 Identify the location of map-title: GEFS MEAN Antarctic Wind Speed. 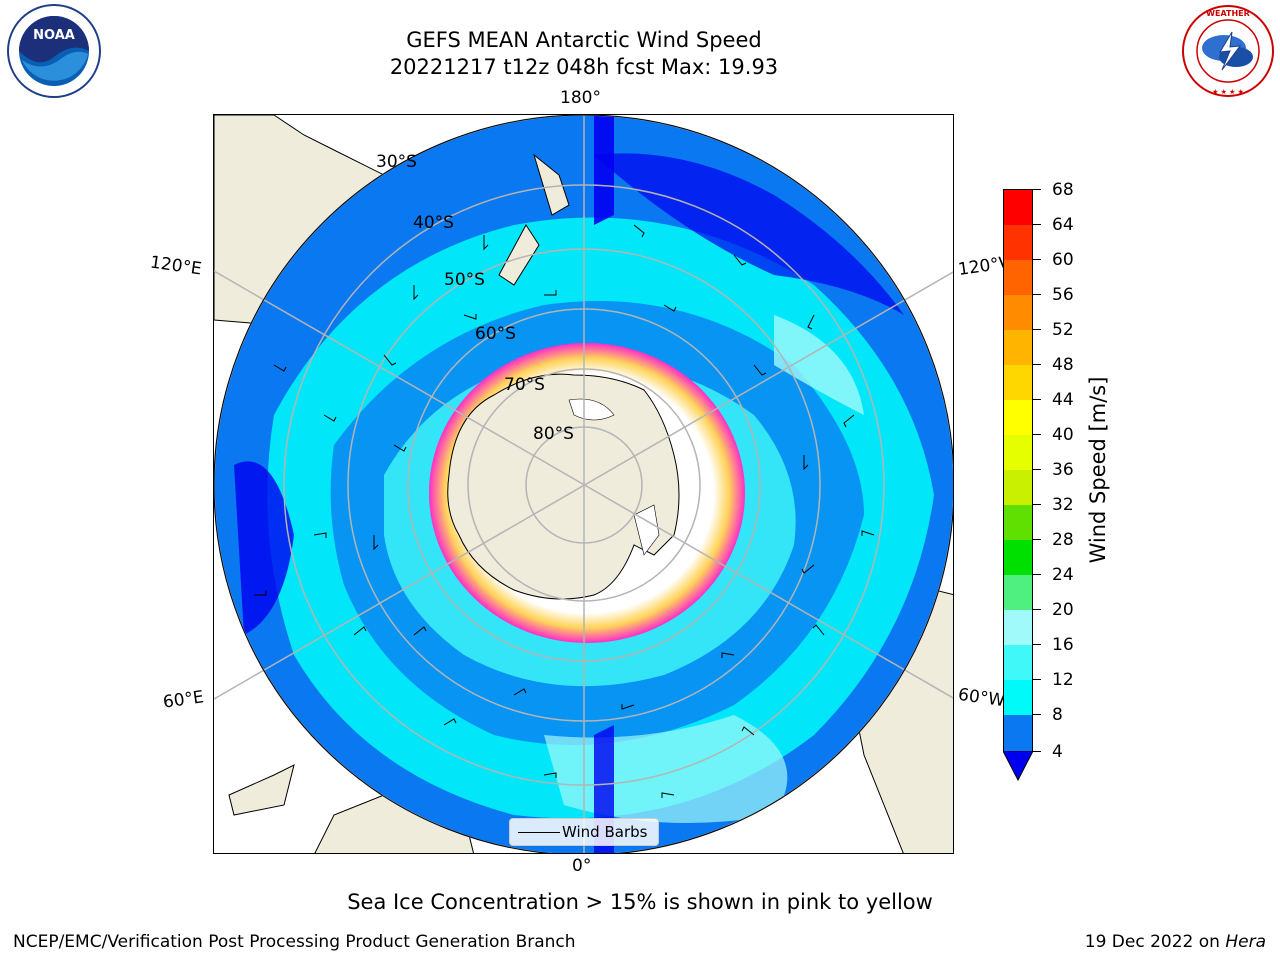
(584, 40).